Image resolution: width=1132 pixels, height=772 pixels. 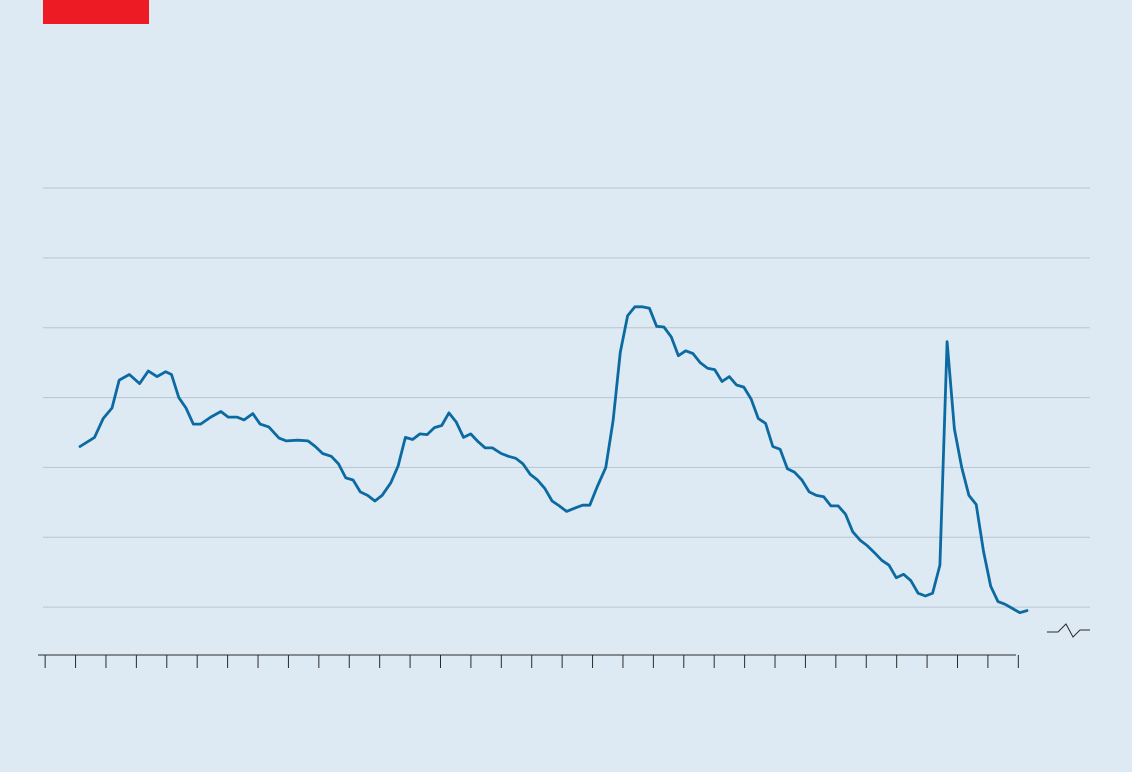 What do you see at coordinates (96, 12) in the screenshot?
I see `accent-tag` at bounding box center [96, 12].